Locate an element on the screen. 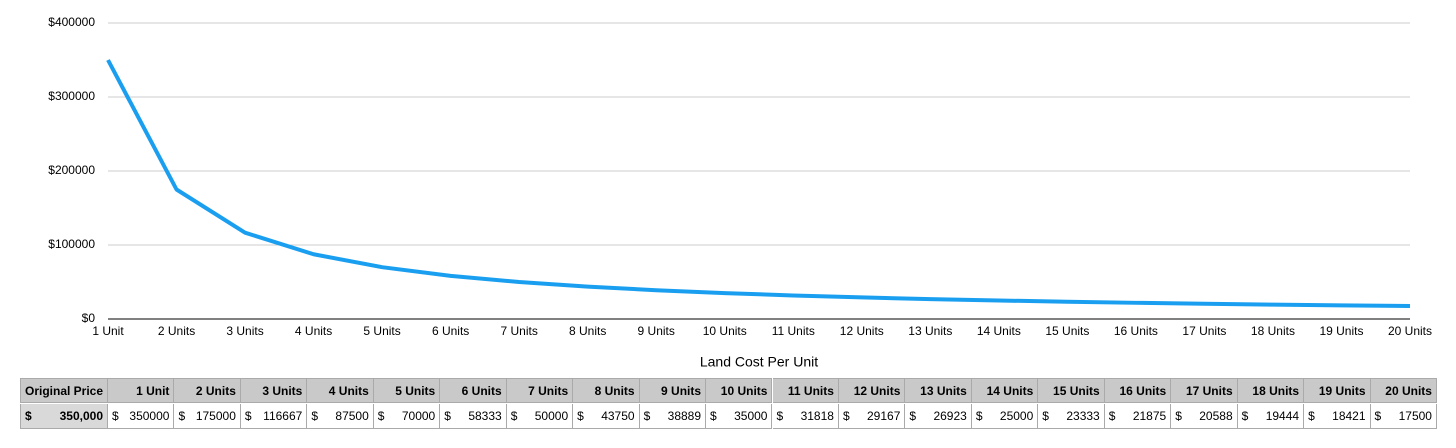 The width and height of the screenshot is (1456, 448). header-text: 8 Units is located at coordinates (614, 391).